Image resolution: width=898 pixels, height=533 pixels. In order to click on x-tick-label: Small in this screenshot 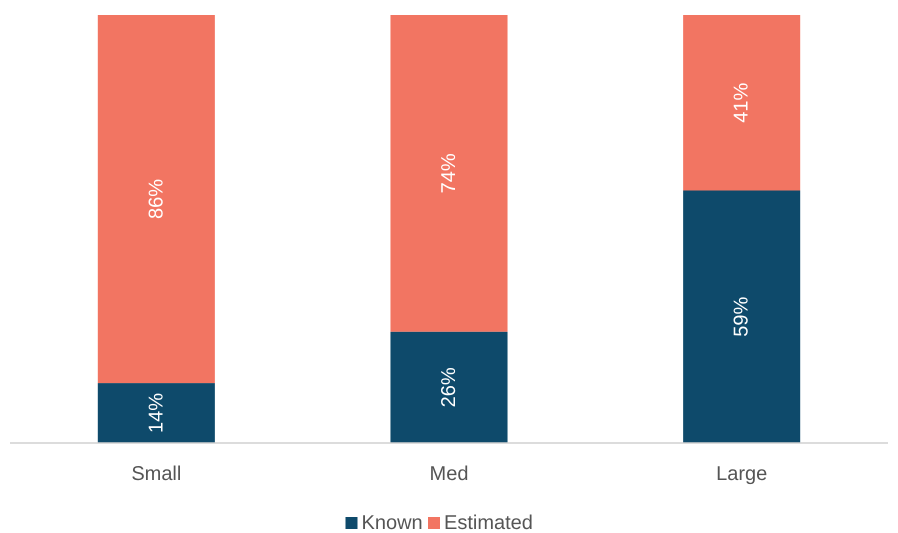, I will do `click(156, 474)`.